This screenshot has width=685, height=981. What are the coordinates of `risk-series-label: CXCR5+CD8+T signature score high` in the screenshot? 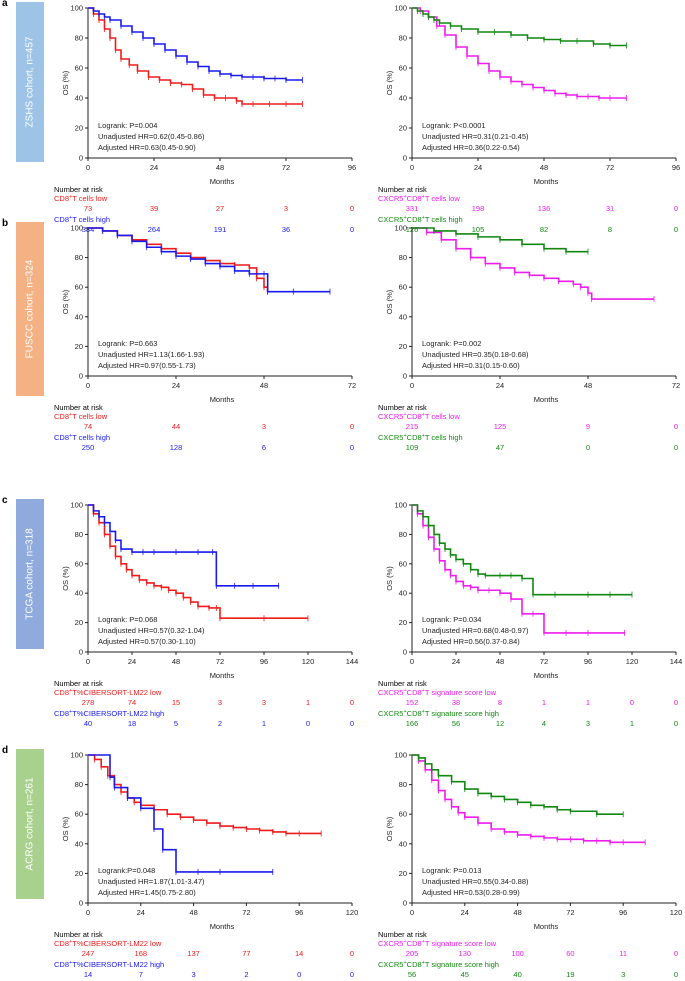 It's located at (438, 713).